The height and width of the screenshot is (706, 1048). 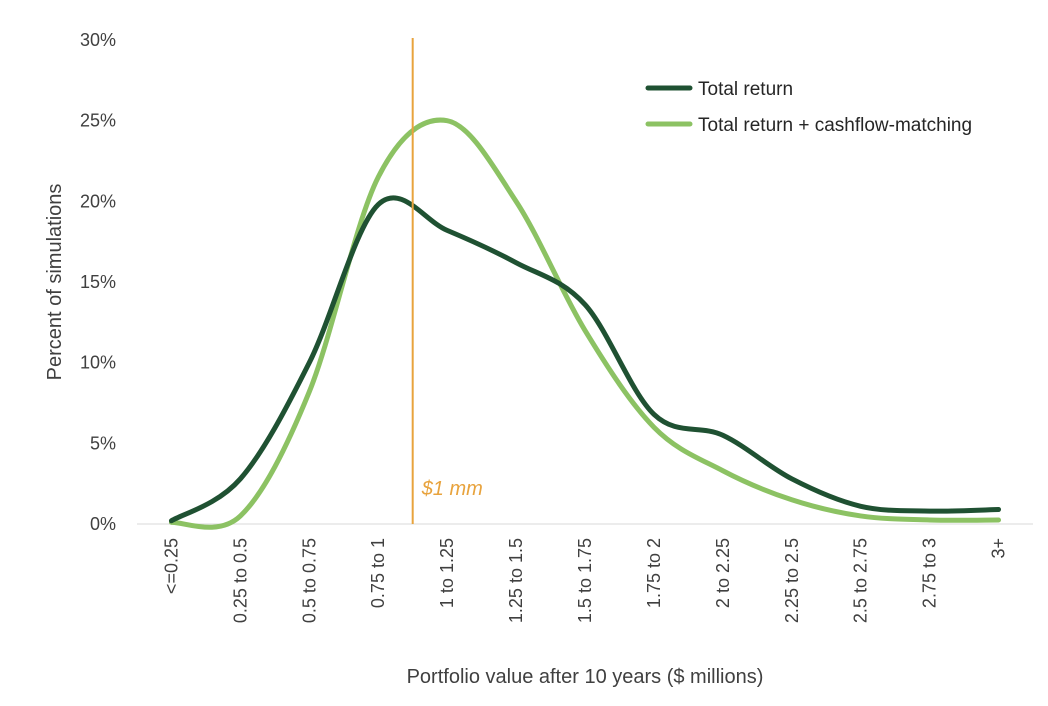 What do you see at coordinates (98, 201) in the screenshot?
I see `y-tick-label: 20%` at bounding box center [98, 201].